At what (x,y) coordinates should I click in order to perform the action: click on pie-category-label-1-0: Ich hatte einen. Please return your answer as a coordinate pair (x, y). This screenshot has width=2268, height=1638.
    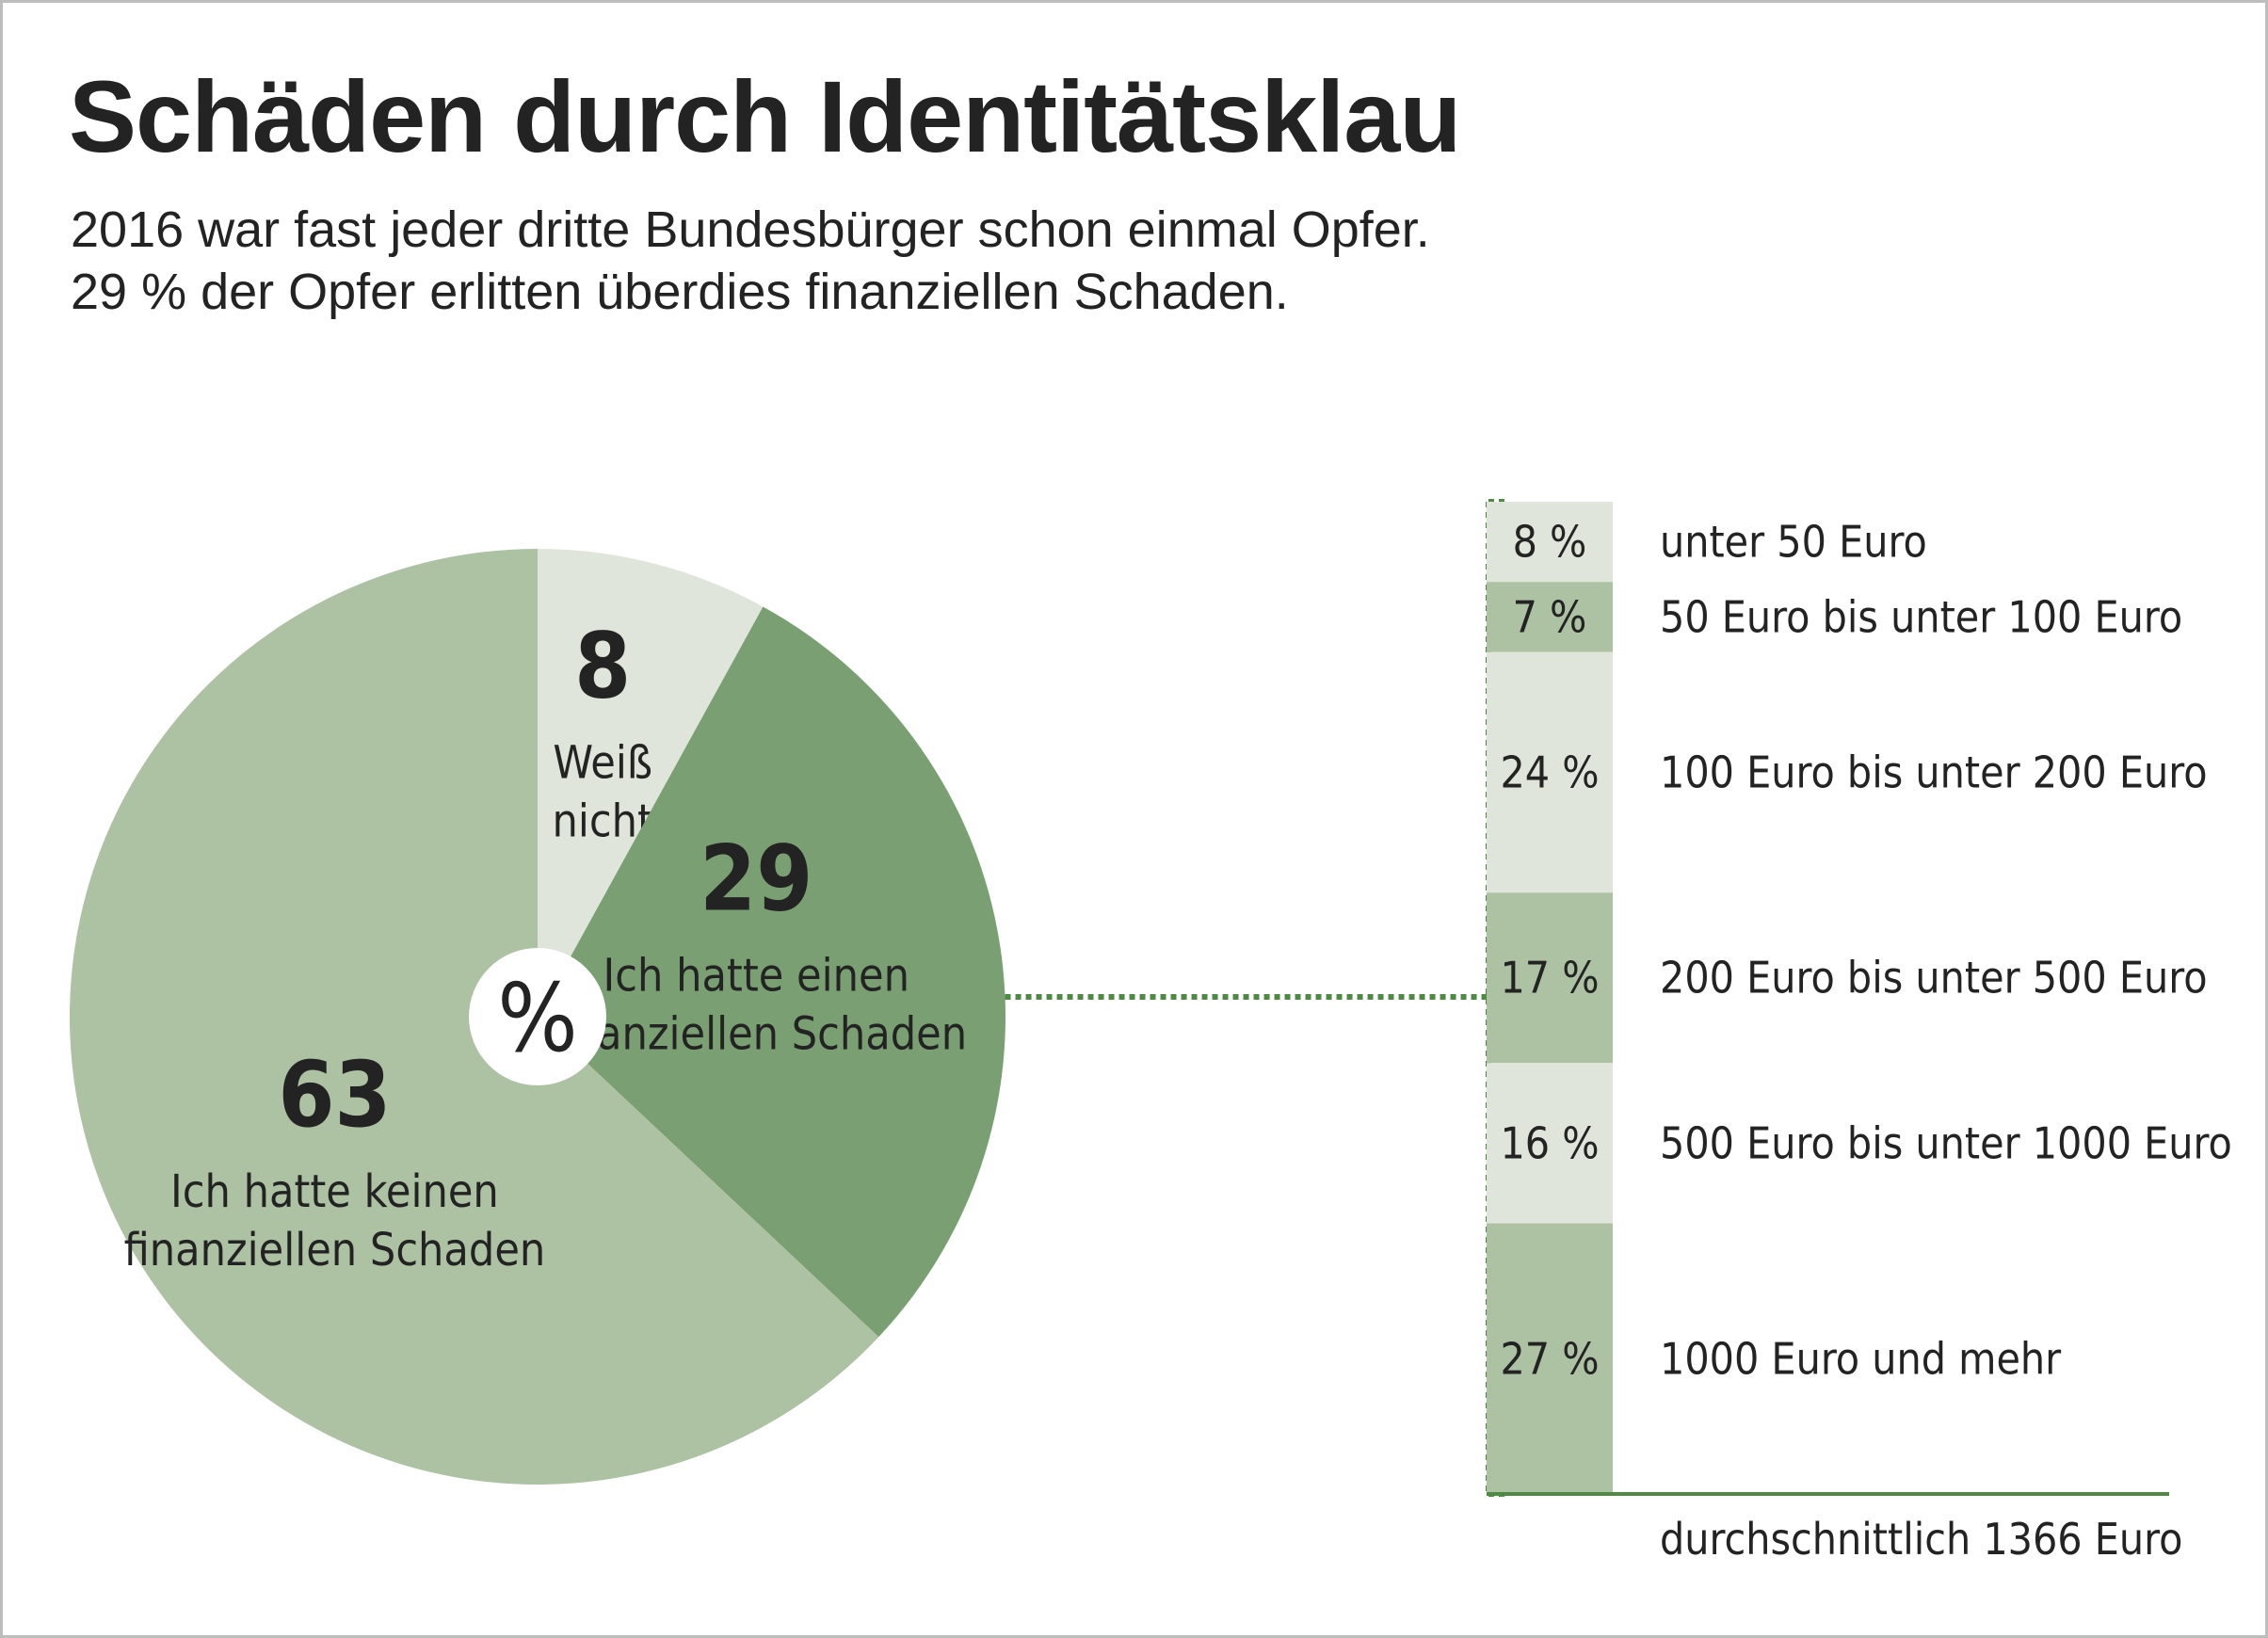
    Looking at the image, I should click on (756, 977).